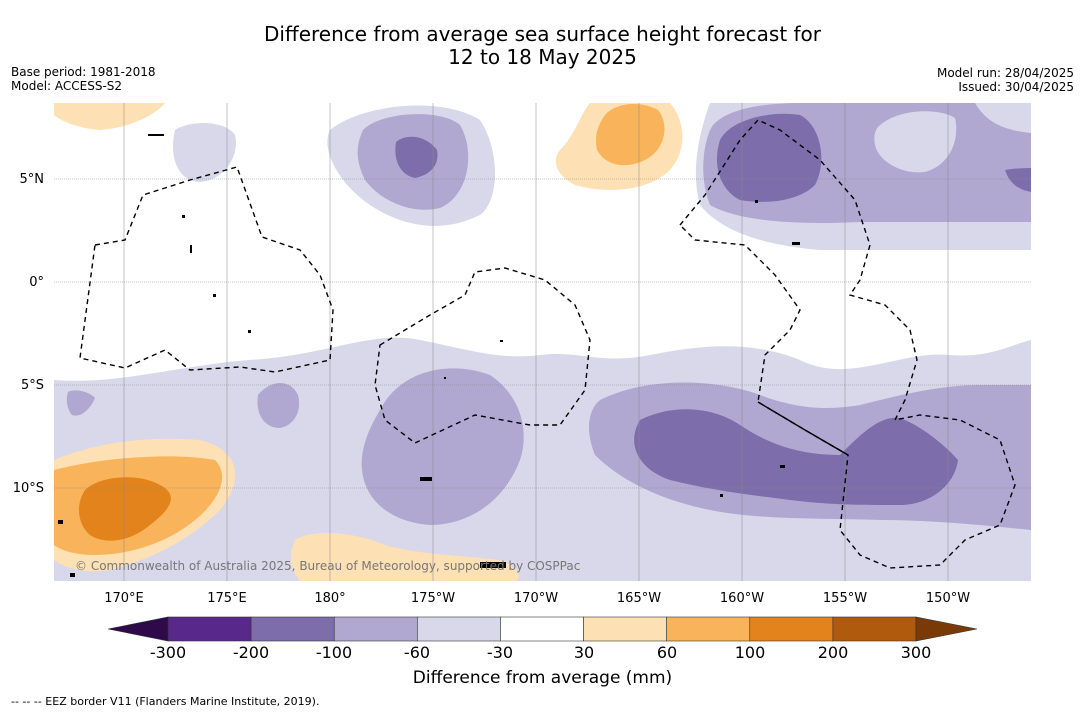 This screenshot has width=1085, height=713. Describe the element at coordinates (138, 629) in the screenshot. I see `colorbar-under-arrow` at that location.